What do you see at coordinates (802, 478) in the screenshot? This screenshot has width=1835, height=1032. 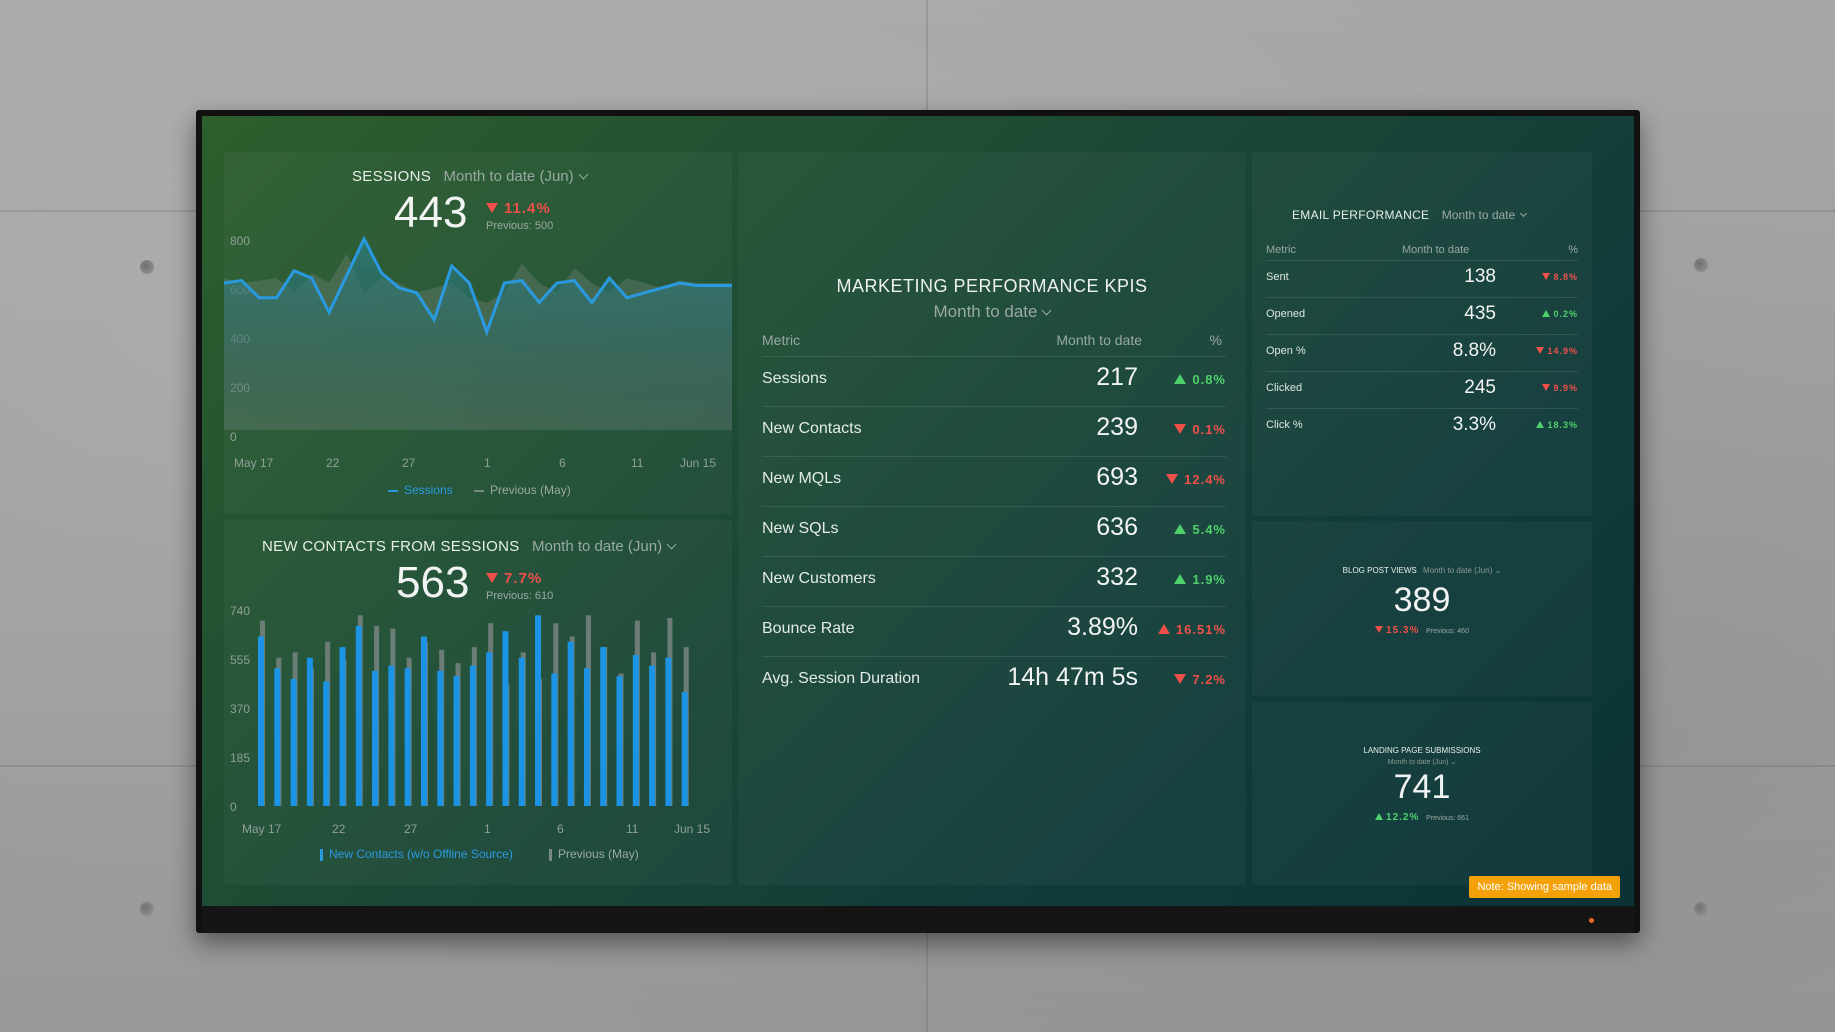 I see `kpi-metric: New MQLs` at bounding box center [802, 478].